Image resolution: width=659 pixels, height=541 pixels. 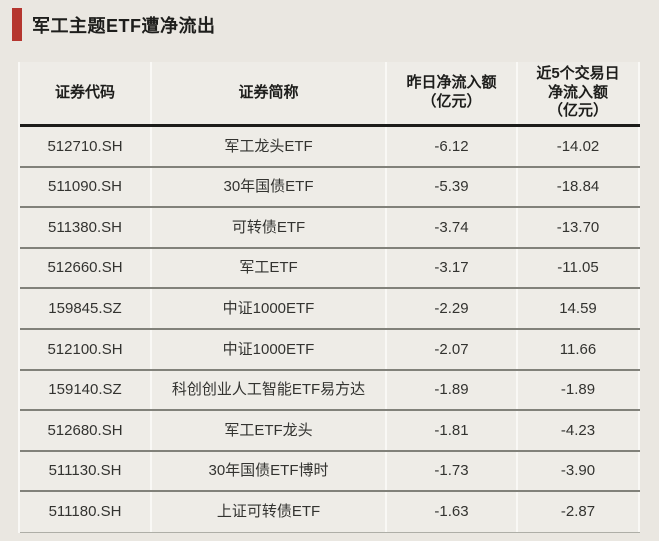 What do you see at coordinates (269, 430) in the screenshot?
I see `cell-security-name: 军工ETF龙头` at bounding box center [269, 430].